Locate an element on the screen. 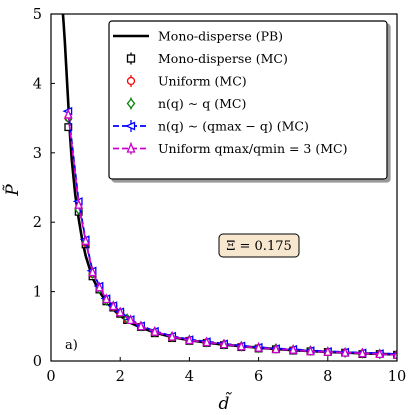  y-tick-label: 2 is located at coordinates (37, 223).